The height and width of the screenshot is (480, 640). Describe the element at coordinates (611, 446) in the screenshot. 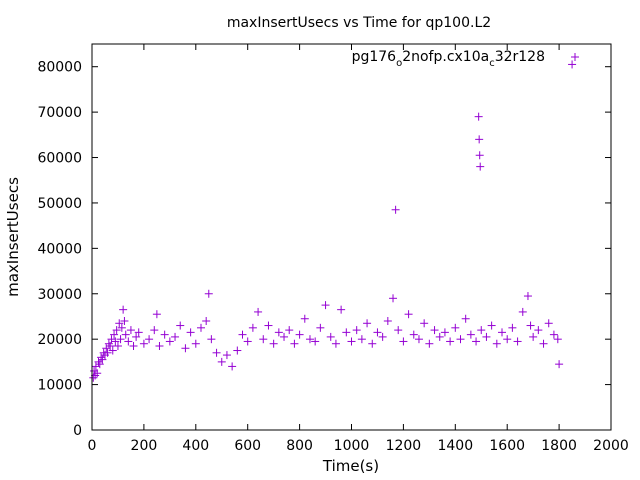

I see `x-tick-label: 2000` at that location.